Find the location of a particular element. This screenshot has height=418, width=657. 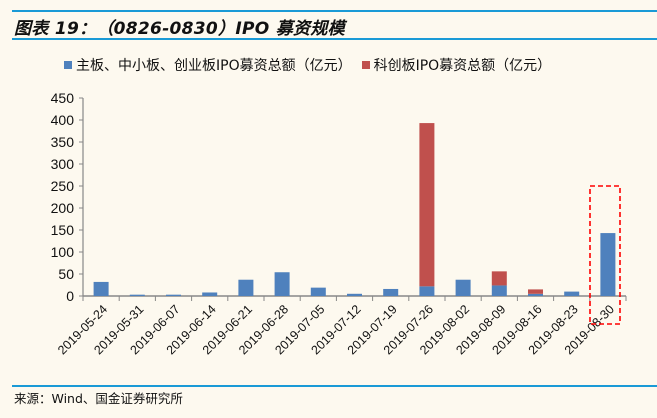

legend-swatch-blue is located at coordinates (68, 65).